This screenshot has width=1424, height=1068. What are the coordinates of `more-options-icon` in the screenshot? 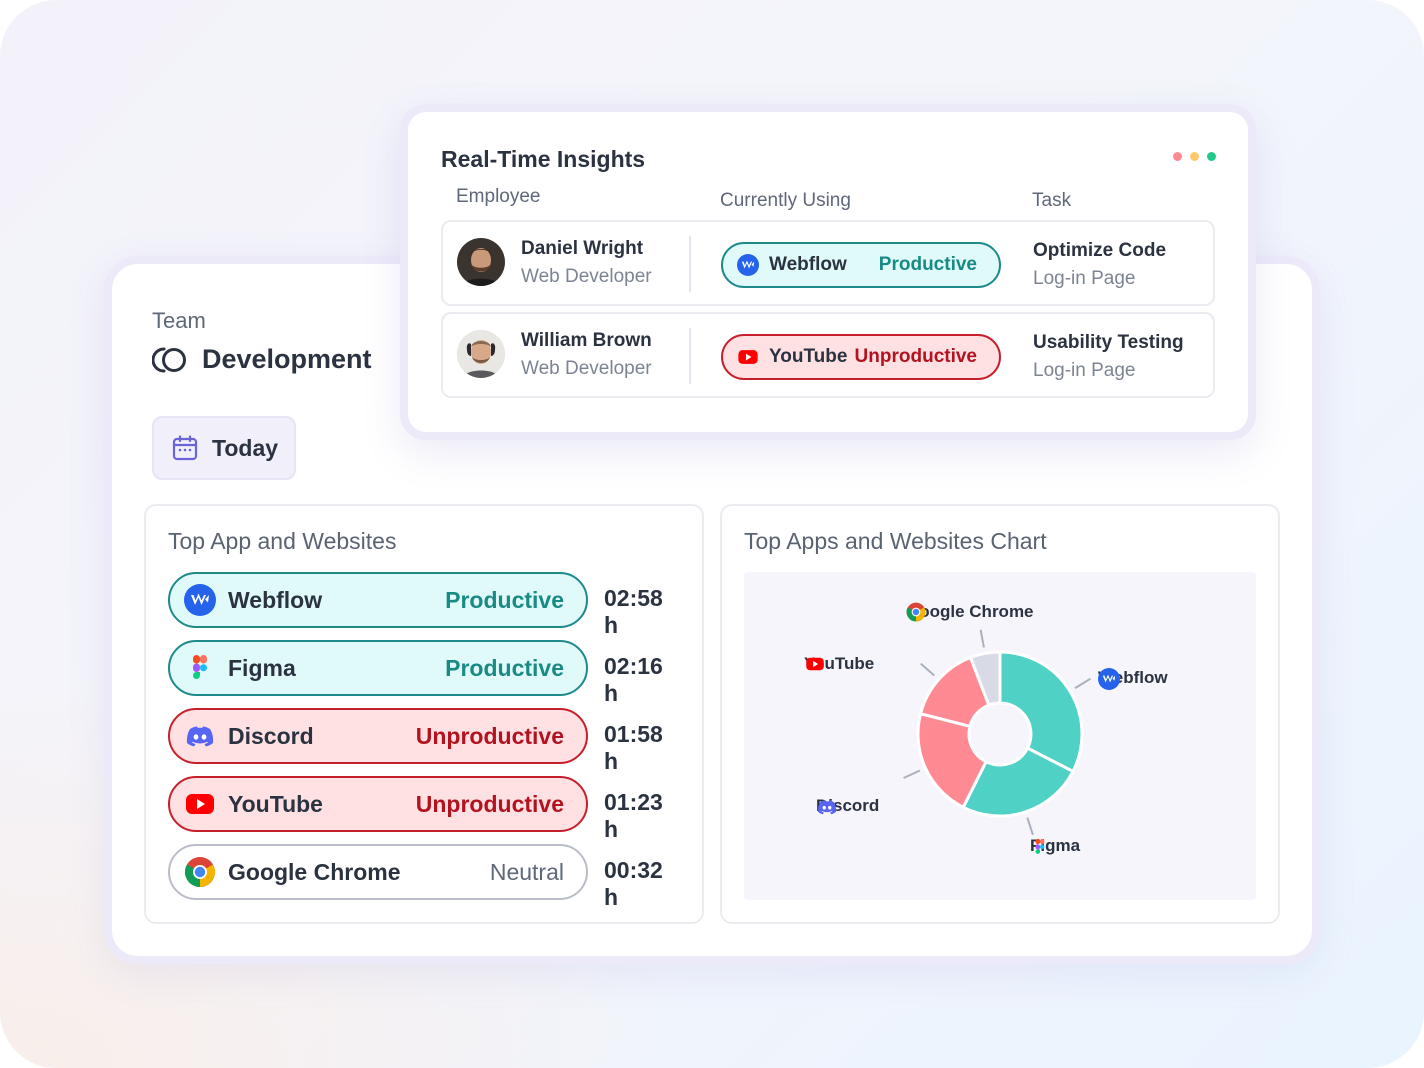 It's located at (1194, 156).